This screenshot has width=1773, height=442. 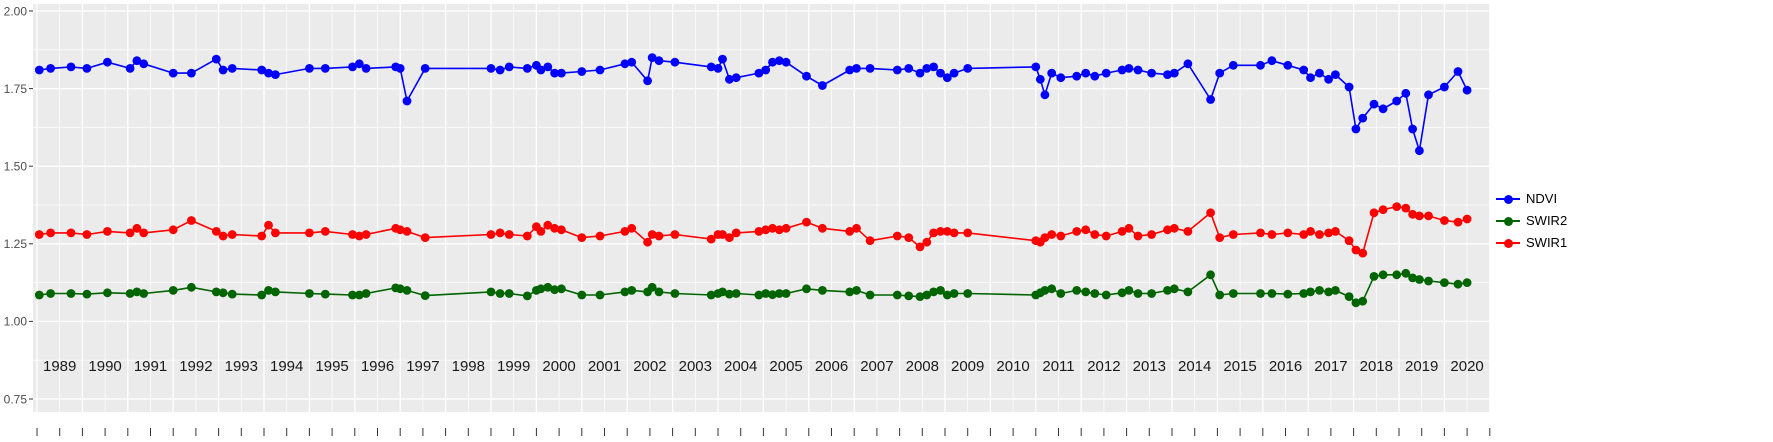 I want to click on x-axis-label: 1997, so click(x=422, y=366).